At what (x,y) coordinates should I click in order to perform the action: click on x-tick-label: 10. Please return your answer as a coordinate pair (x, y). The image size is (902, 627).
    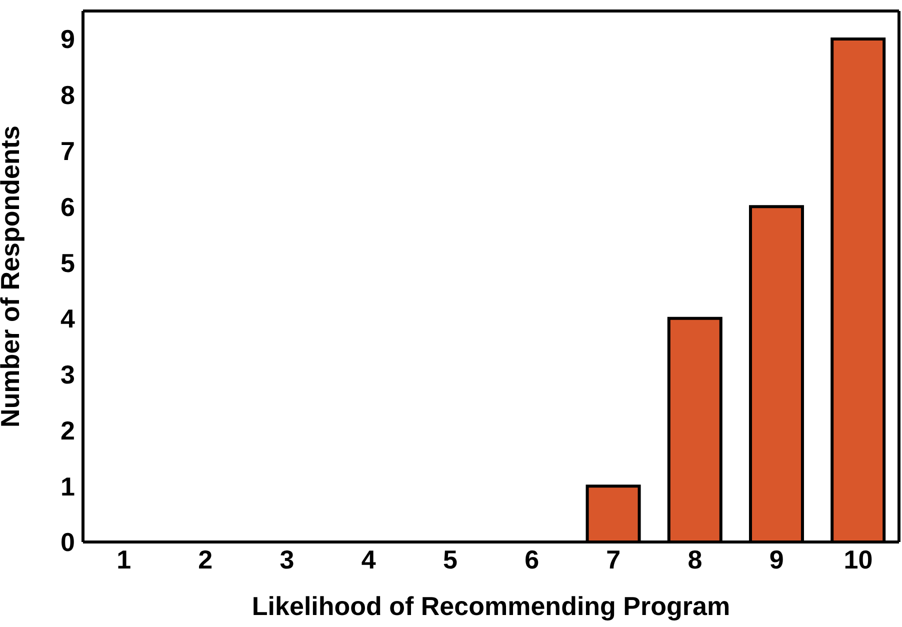
    Looking at the image, I should click on (858, 559).